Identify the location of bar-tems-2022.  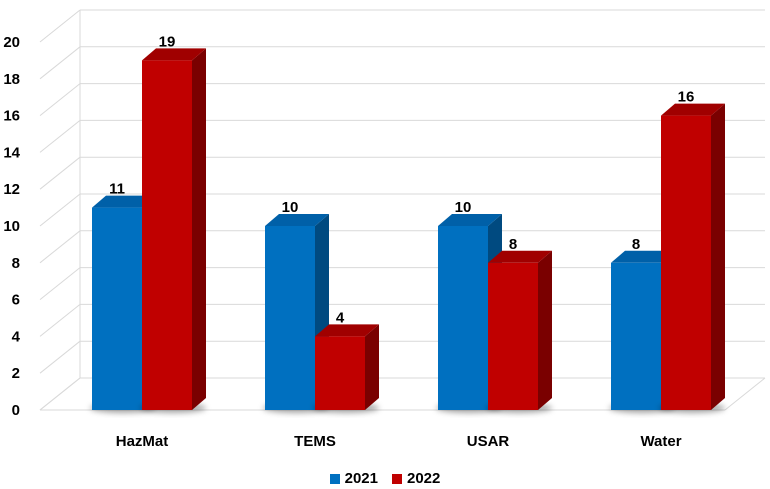
(346, 368).